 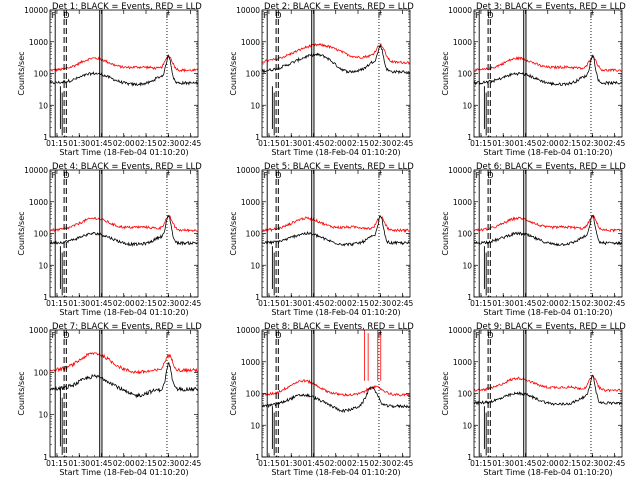 What do you see at coordinates (127, 327) in the screenshot?
I see `panel-title: Det 7: BLACK = Events, RED = LLD` at bounding box center [127, 327].